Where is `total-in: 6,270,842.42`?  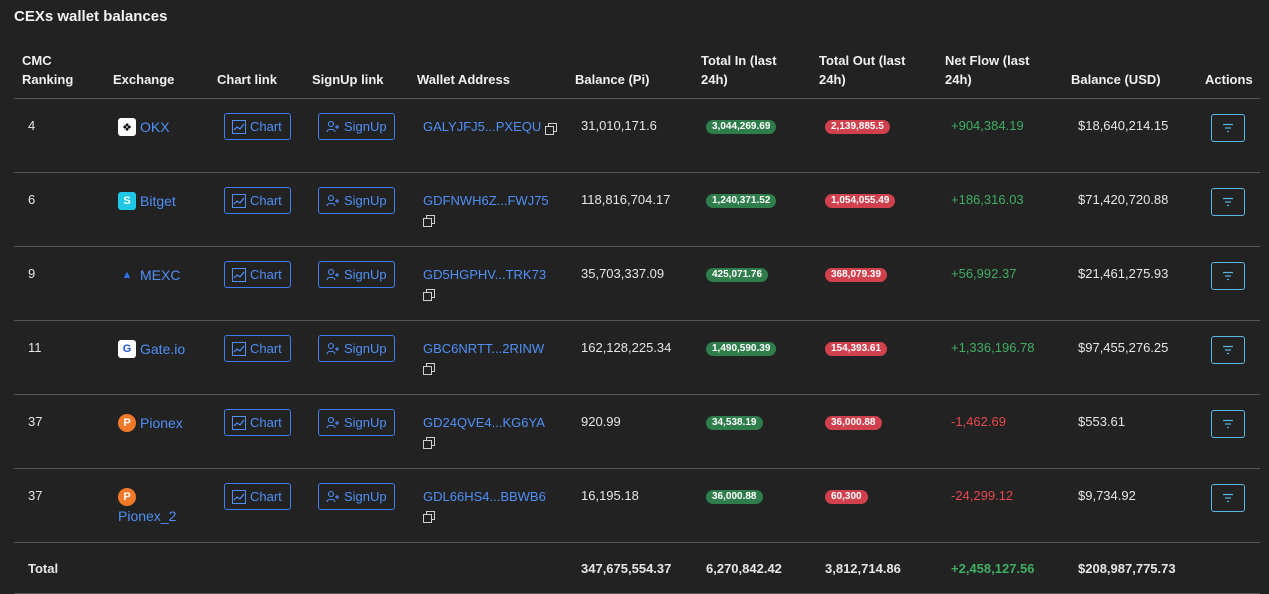 total-in: 6,270,842.42 is located at coordinates (744, 568).